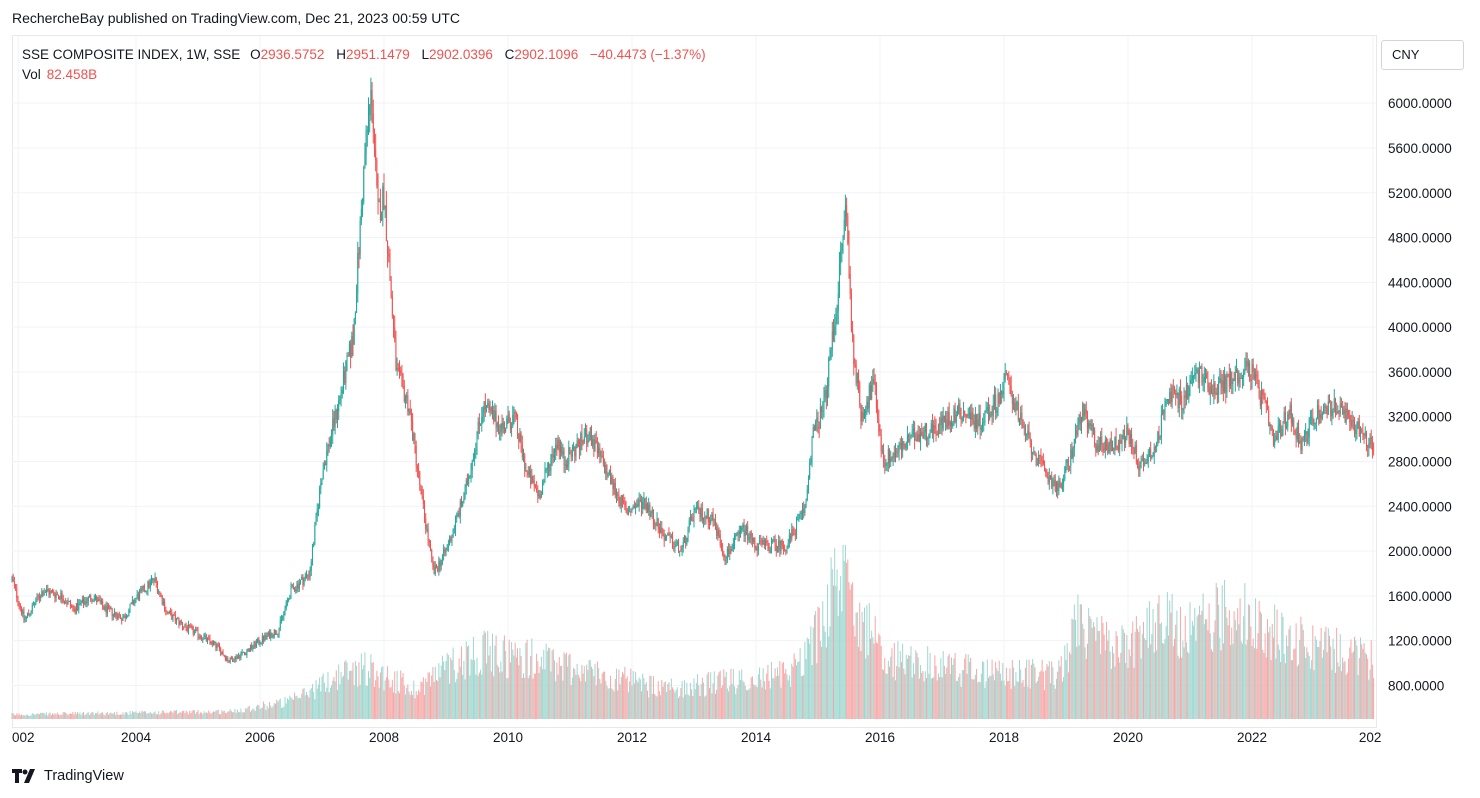 This screenshot has height=798, width=1480. I want to click on currency-button: CNY, so click(1422, 55).